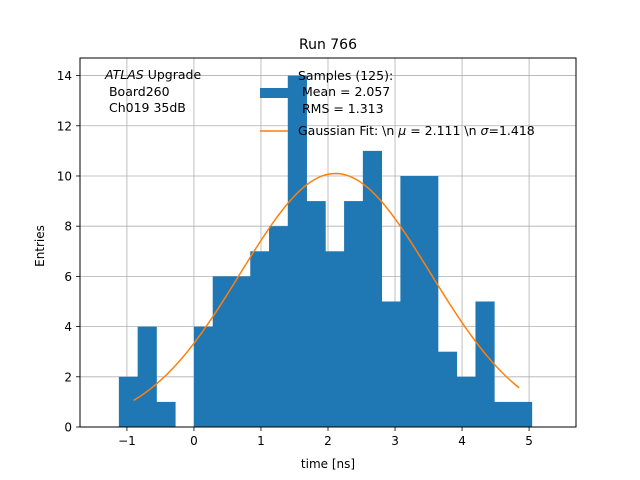 Image resolution: width=640 pixels, height=480 pixels. Describe the element at coordinates (274, 93) in the screenshot. I see `legend-histogram-swatch` at that location.